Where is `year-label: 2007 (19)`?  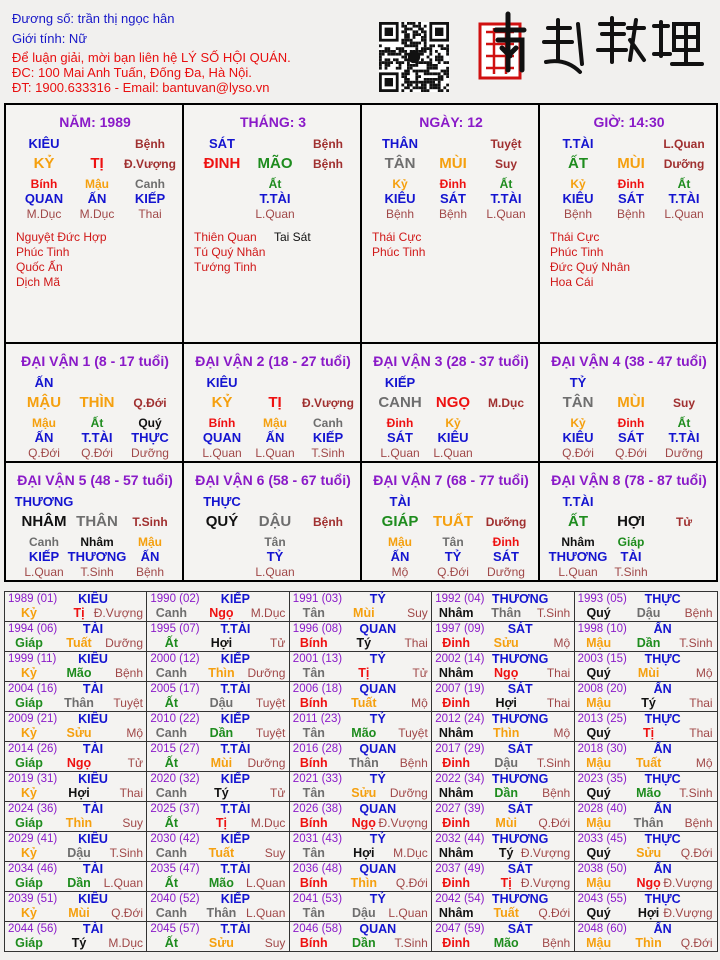 year-label: 2007 (19) is located at coordinates (460, 689).